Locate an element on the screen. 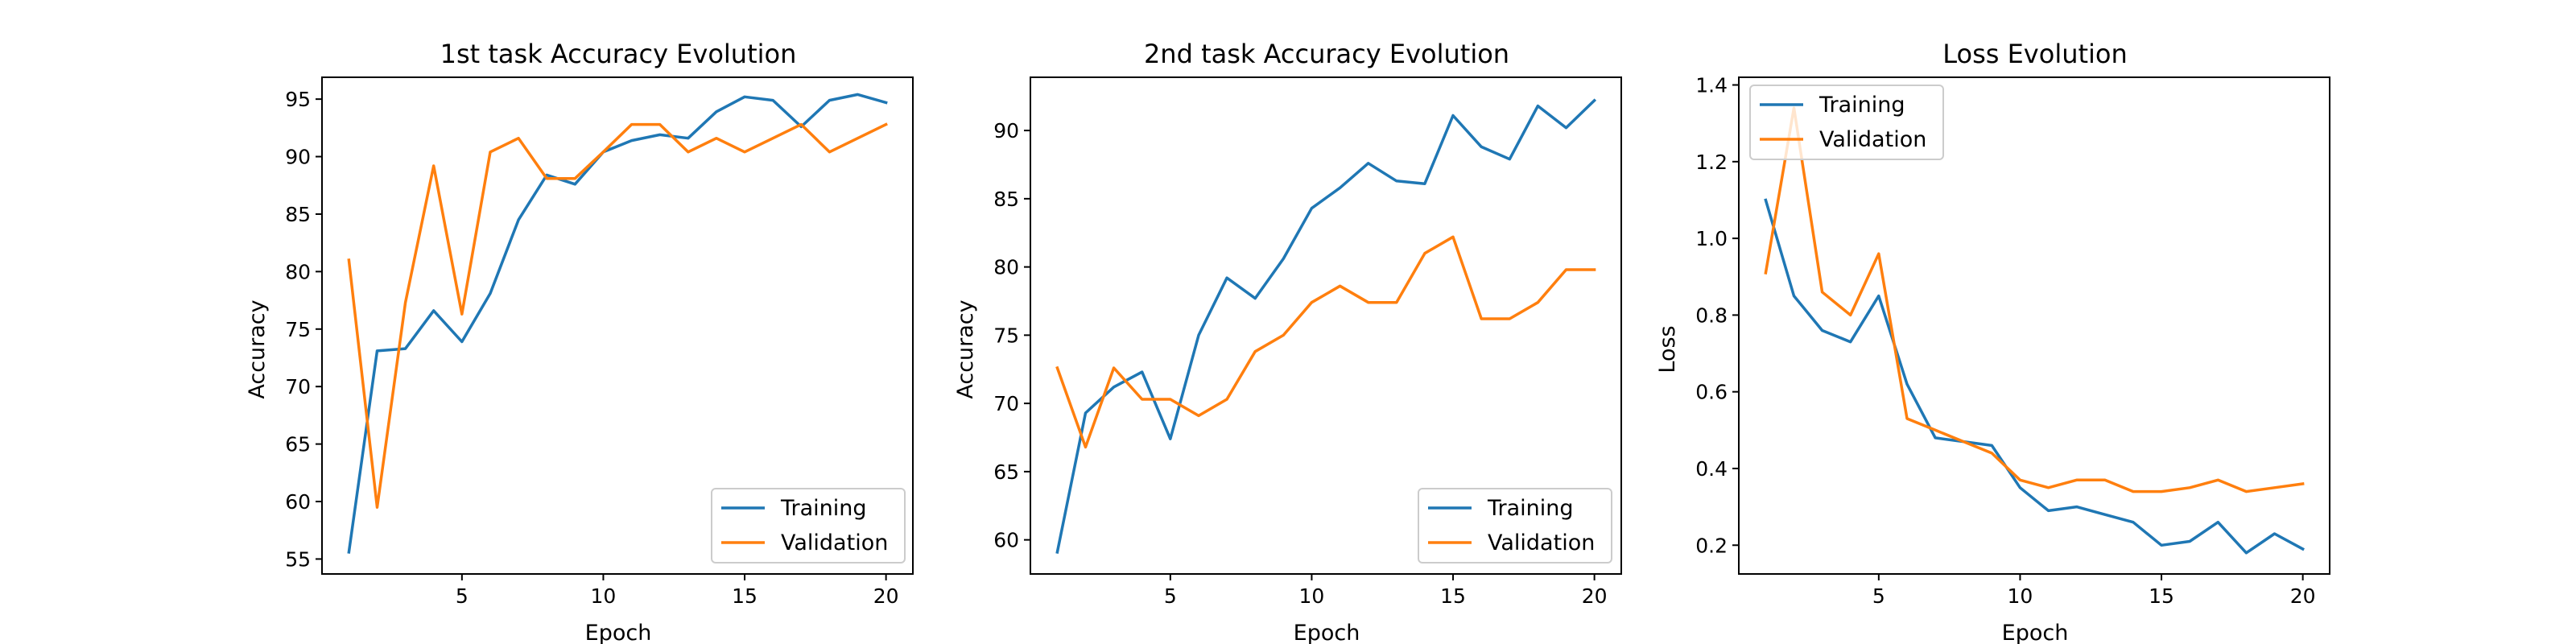 This screenshot has height=644, width=2576. panel-2-xtick-label: 15 is located at coordinates (1453, 596).